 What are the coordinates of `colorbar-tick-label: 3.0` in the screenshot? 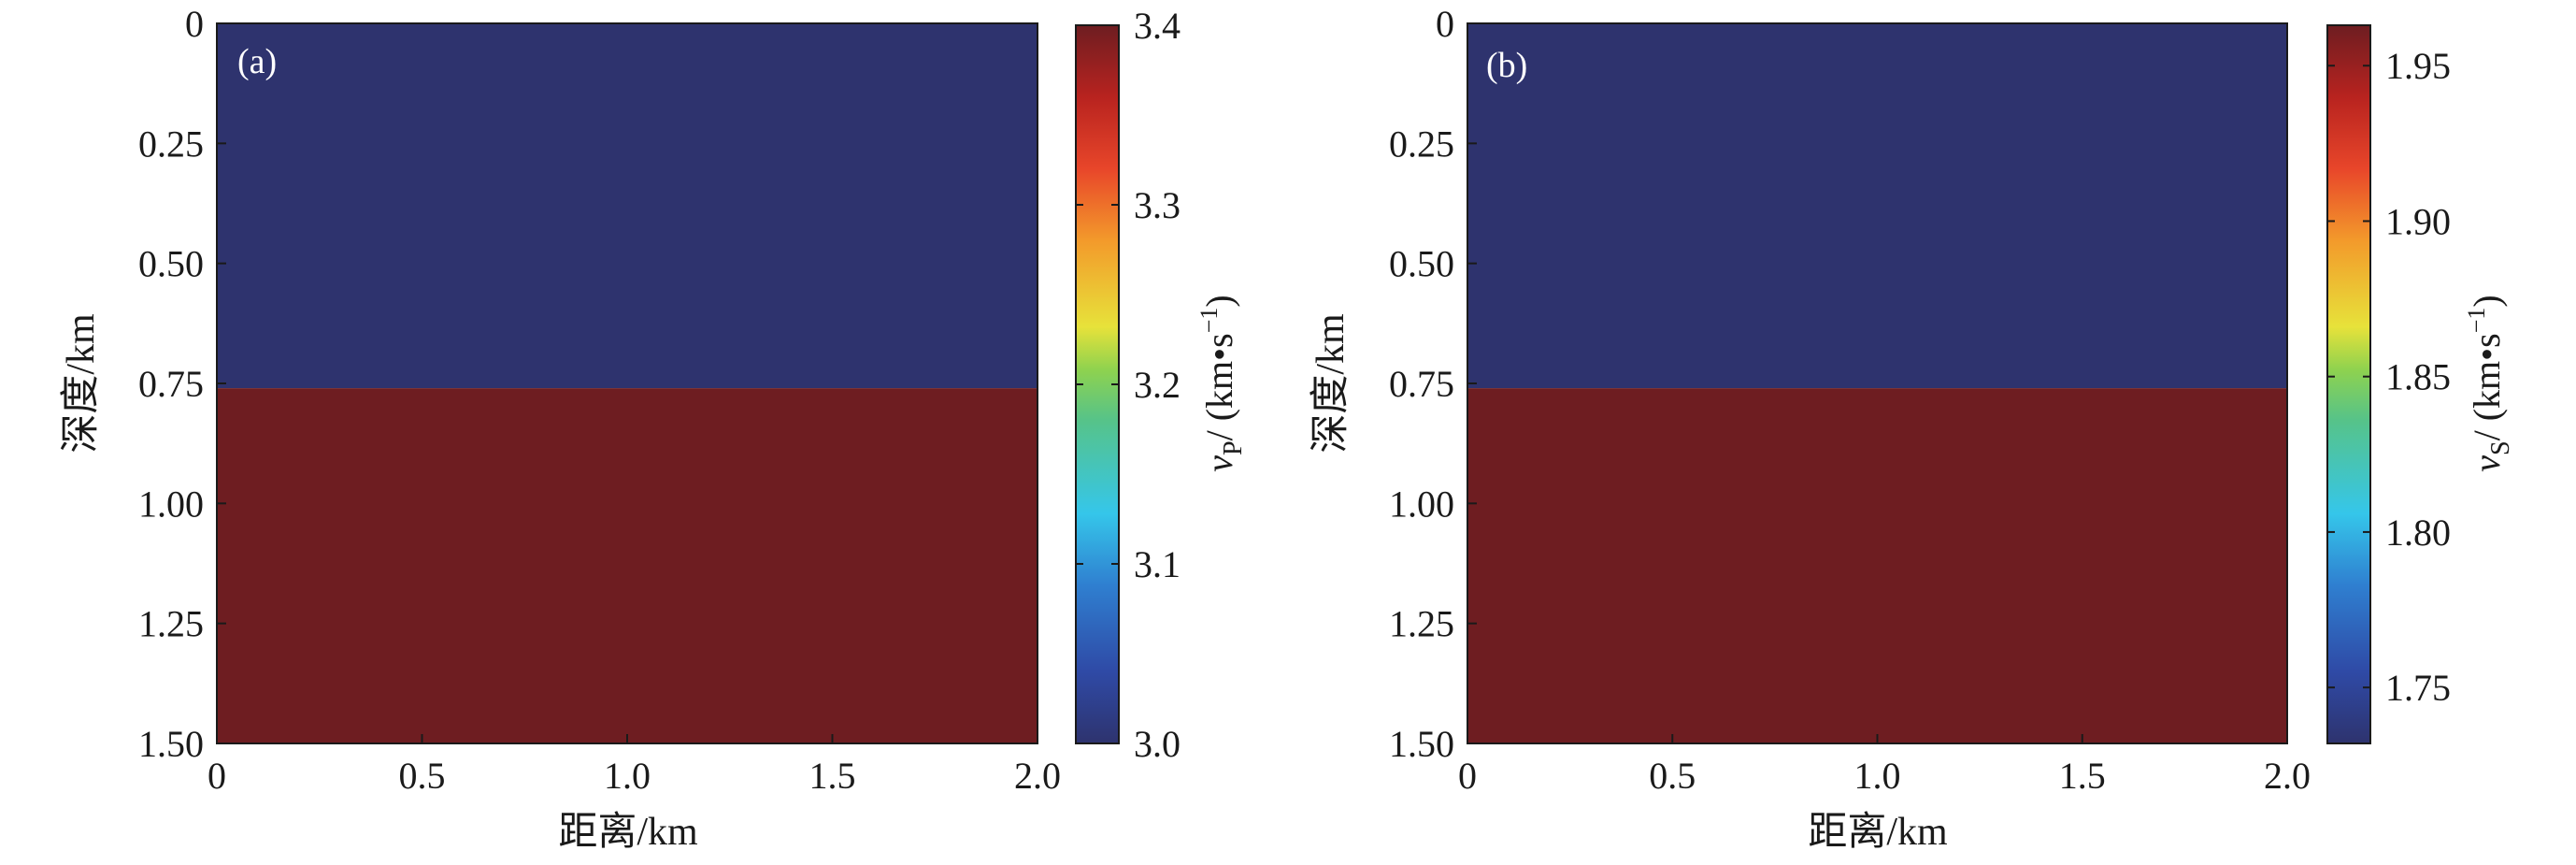 It's located at (1157, 744).